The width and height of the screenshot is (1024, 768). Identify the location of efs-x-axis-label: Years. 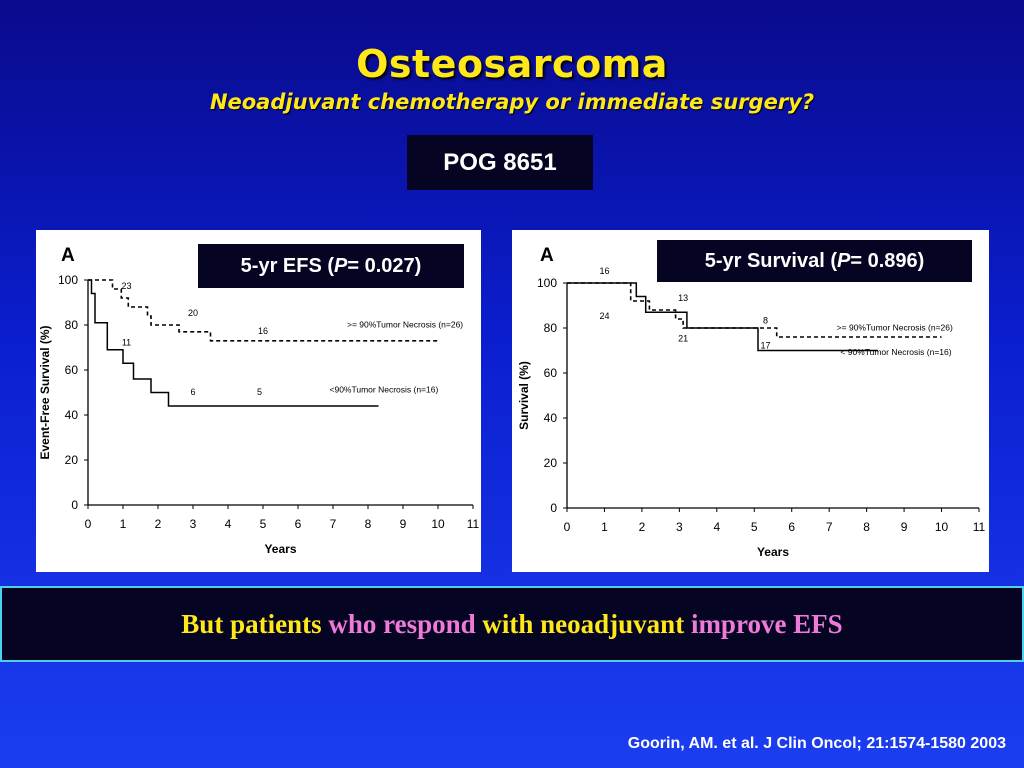
(280, 549).